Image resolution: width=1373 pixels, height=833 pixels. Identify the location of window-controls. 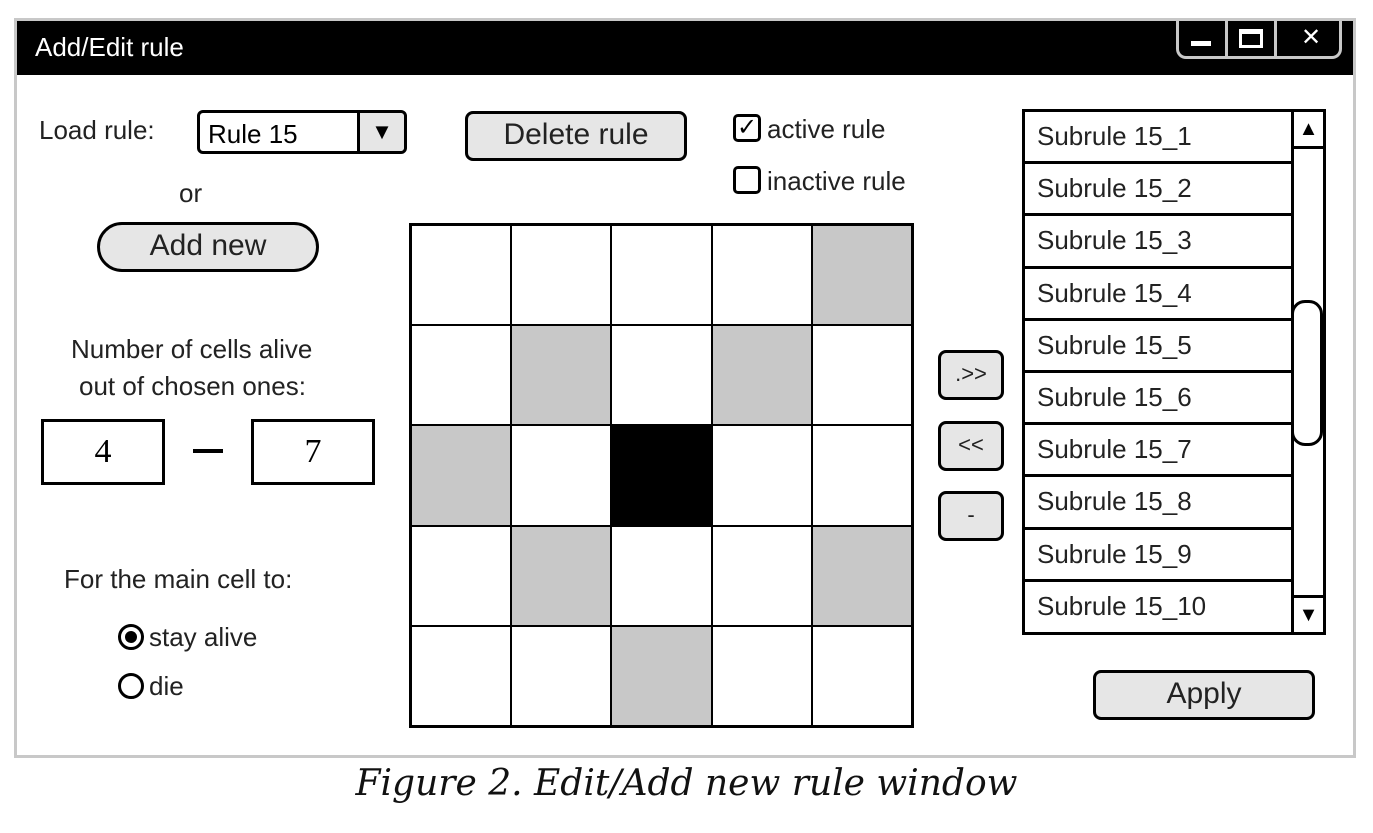
(1259, 40).